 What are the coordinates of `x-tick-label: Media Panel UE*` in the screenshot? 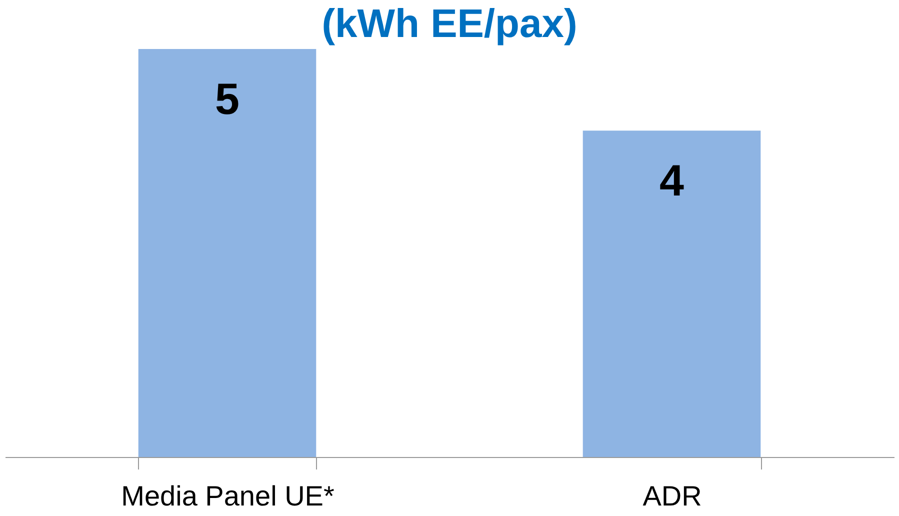 It's located at (227, 496).